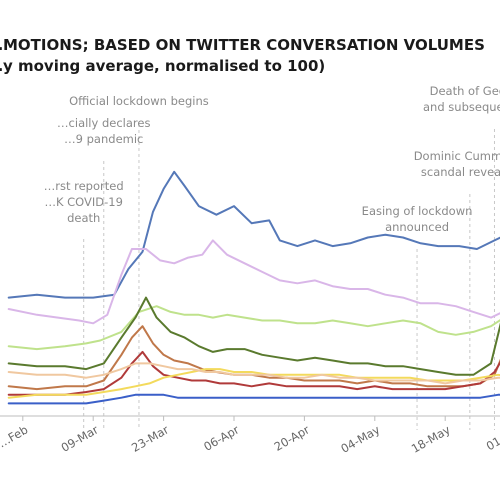 This screenshot has width=500, height=500. What do you see at coordinates (417, 227) in the screenshot?
I see `annotation-text: announced` at bounding box center [417, 227].